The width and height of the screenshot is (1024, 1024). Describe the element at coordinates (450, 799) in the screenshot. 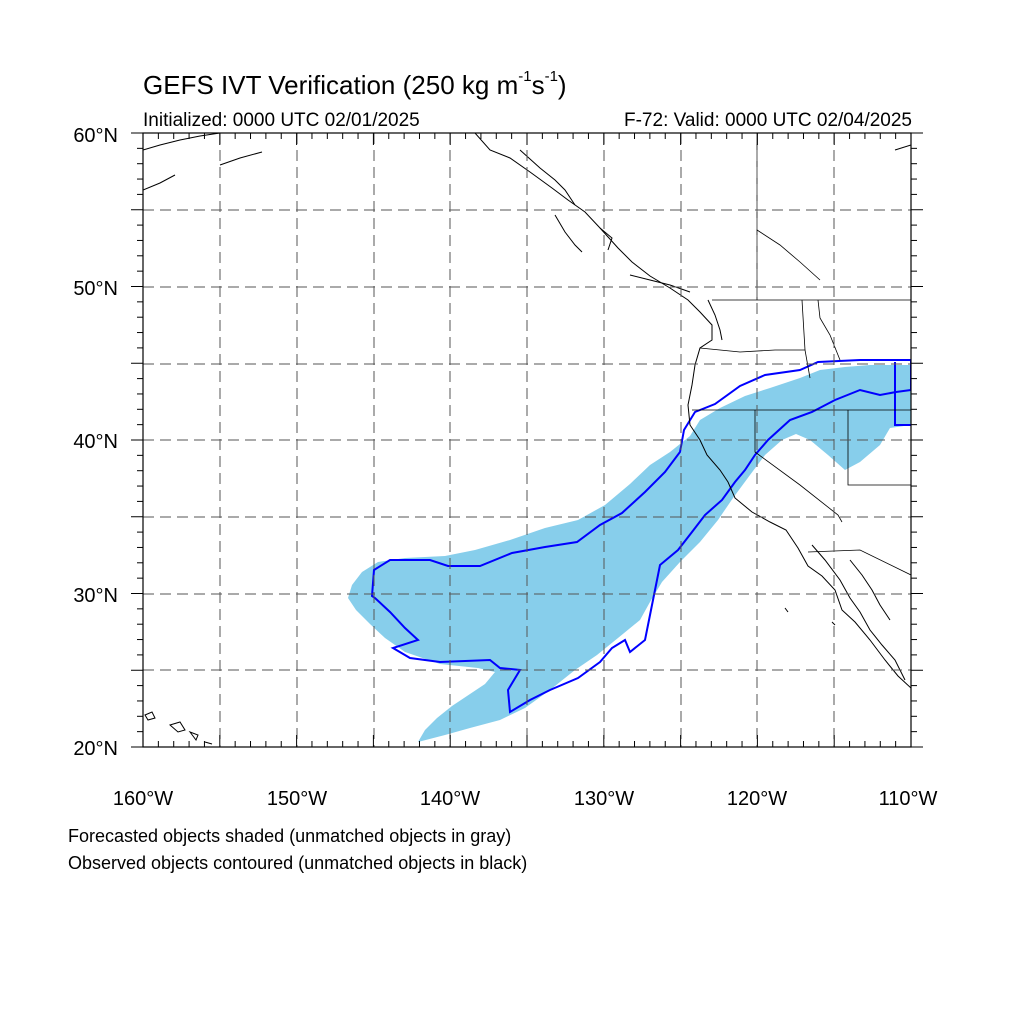

I see `lon-label-140w: 140°W` at that location.